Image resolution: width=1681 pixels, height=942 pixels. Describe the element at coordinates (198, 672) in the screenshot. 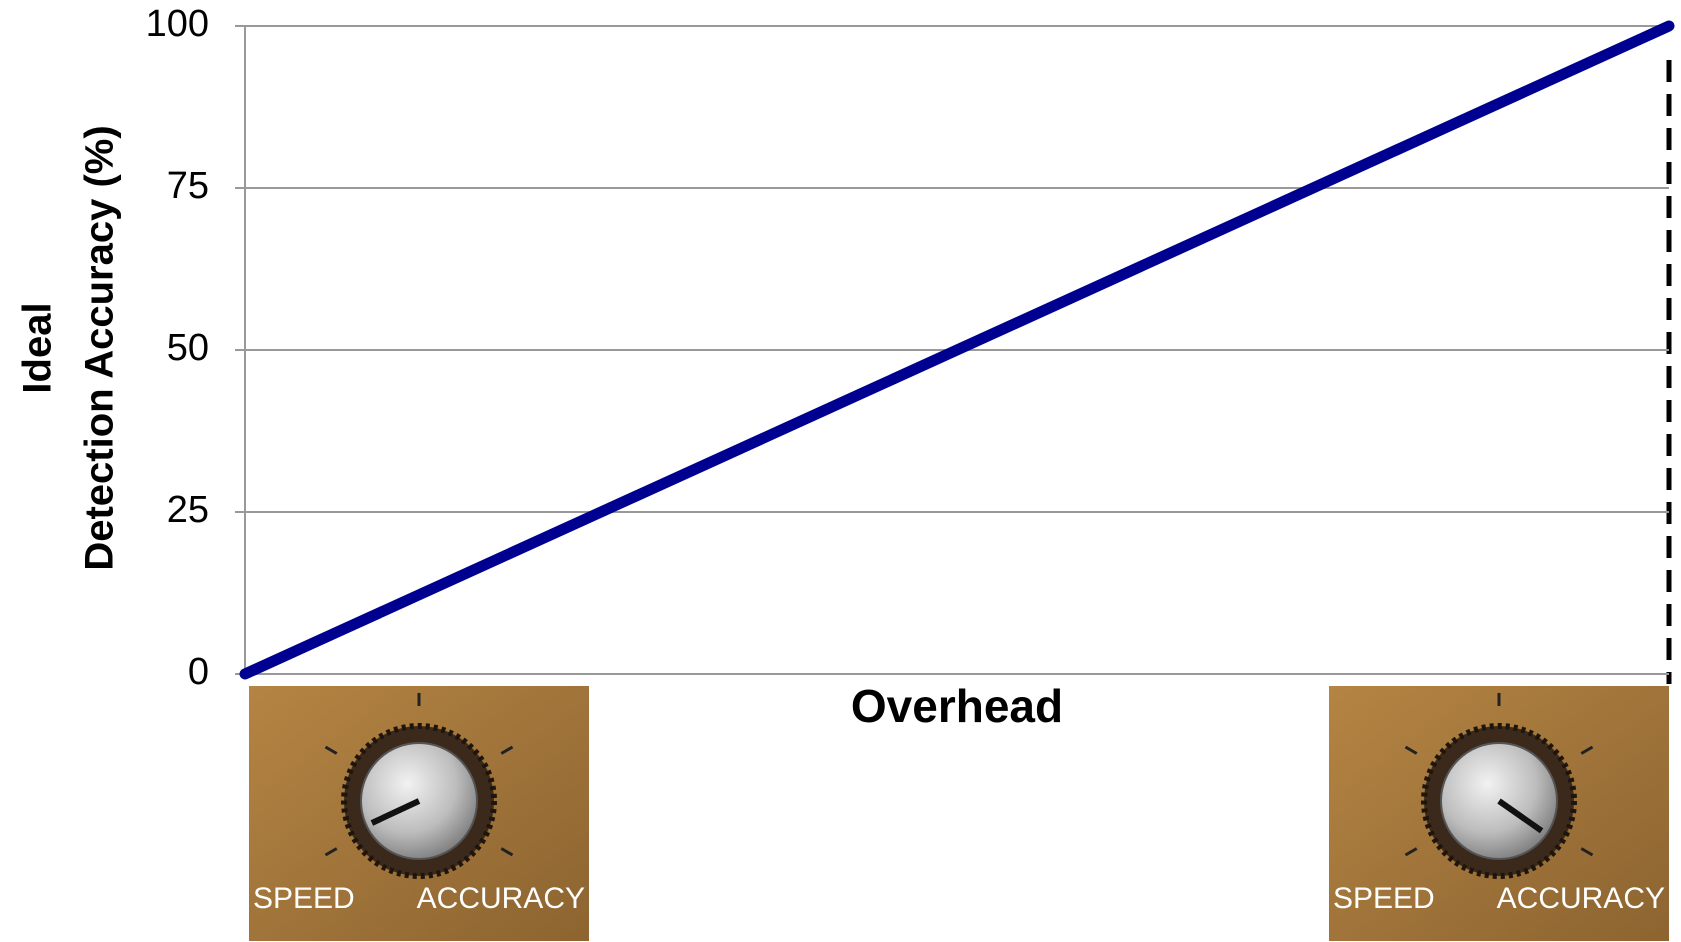

I see `y-tick-label: 0` at that location.